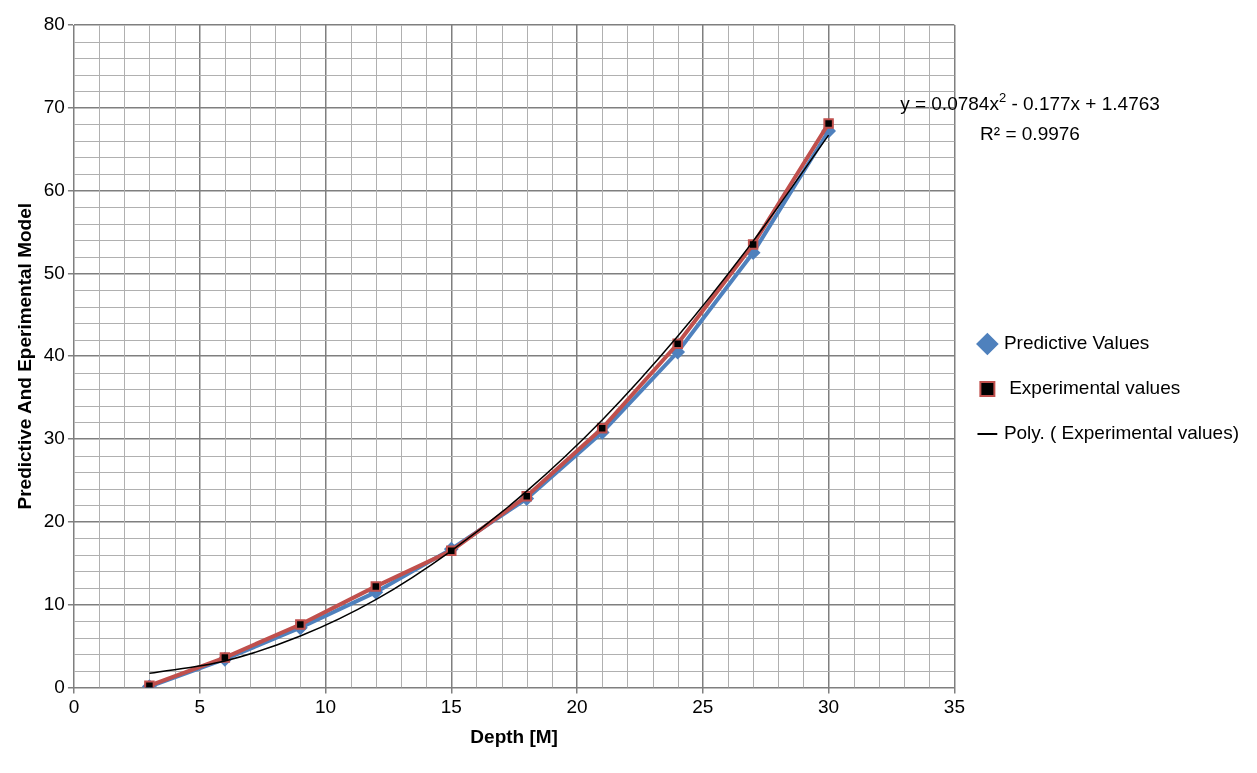  What do you see at coordinates (59, 686) in the screenshot?
I see `y-tick-label: 0` at bounding box center [59, 686].